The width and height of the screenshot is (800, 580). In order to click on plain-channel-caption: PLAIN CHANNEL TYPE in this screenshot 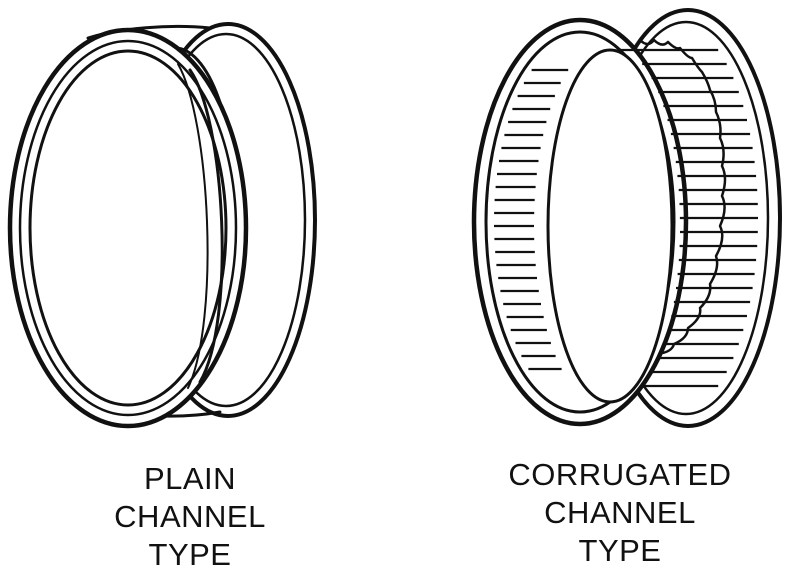, I will do `click(190, 517)`.